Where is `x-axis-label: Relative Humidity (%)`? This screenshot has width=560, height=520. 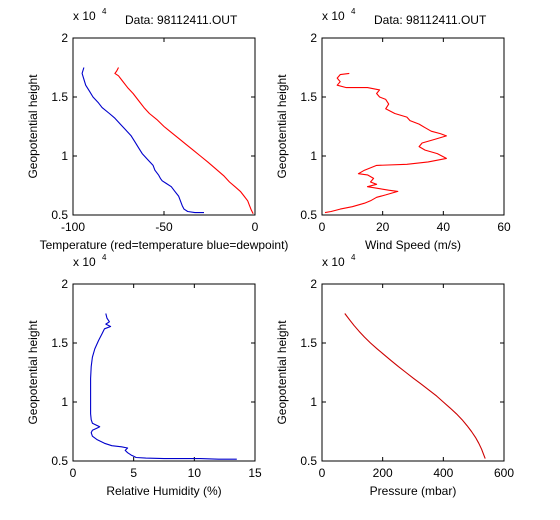 x-axis-label: Relative Humidity (%) is located at coordinates (163, 491).